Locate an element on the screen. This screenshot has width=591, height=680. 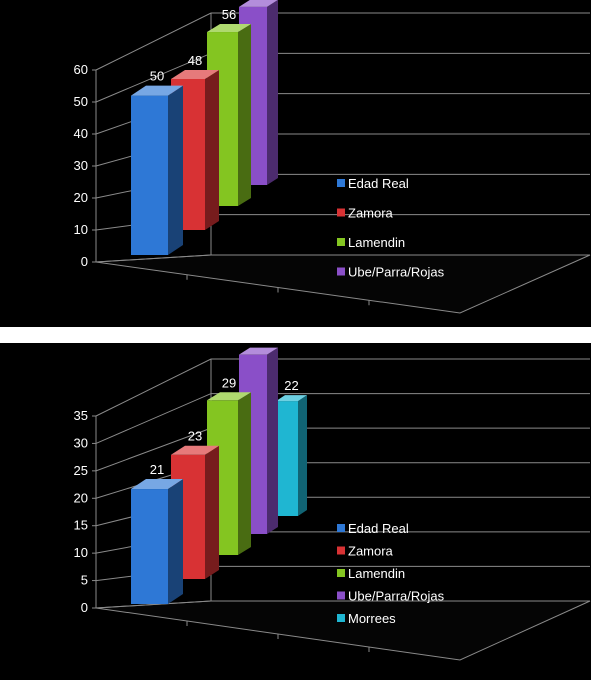
y-tick-label: 60 is located at coordinates (81, 69).